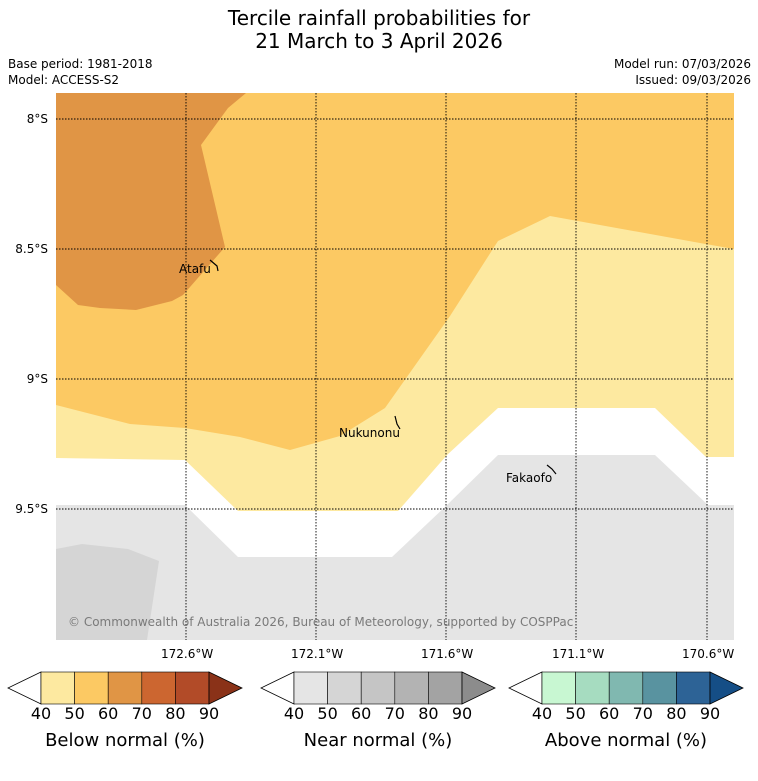  I want to click on below-normal-tick-40: 40, so click(41, 713).